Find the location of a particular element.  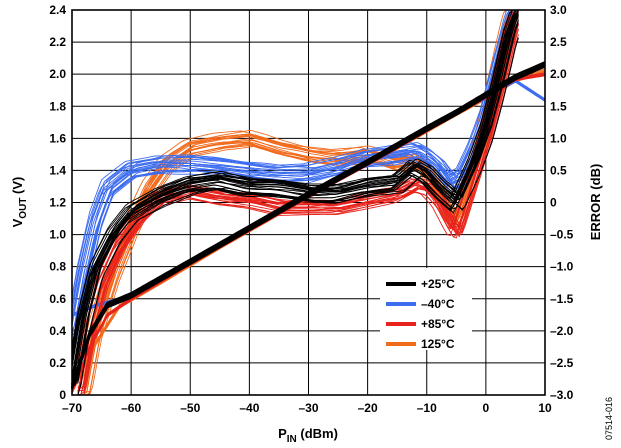

y2-tick-label: –2.5 is located at coordinates (562, 363).